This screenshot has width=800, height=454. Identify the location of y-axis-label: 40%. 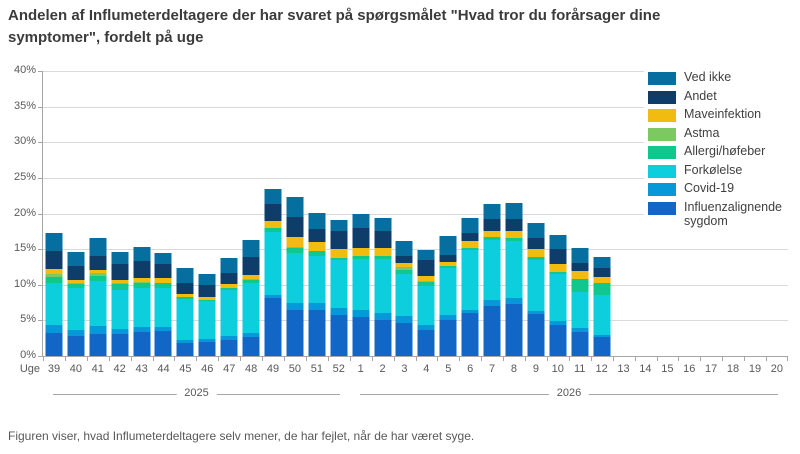
(24, 70).